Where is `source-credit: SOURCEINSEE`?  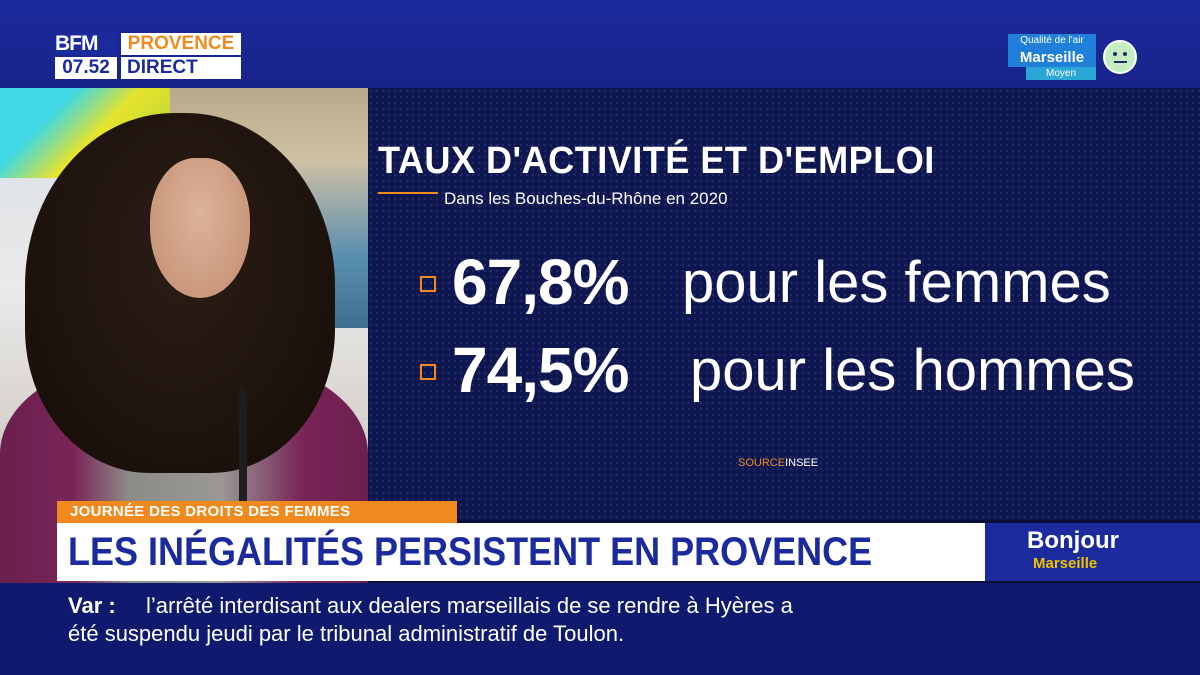
source-credit: SOURCEINSEE is located at coordinates (778, 463).